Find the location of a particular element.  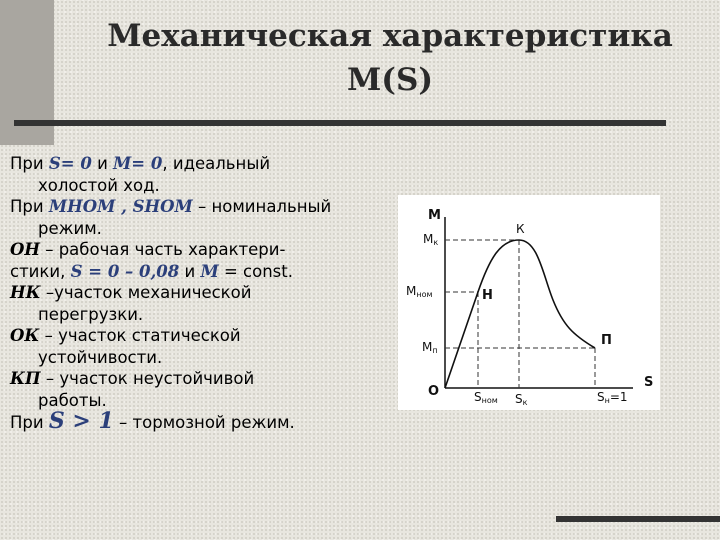

chart-svg: М S О Мк Мном Мп Sном Sк Sн=1 К Н П is located at coordinates (529, 307).